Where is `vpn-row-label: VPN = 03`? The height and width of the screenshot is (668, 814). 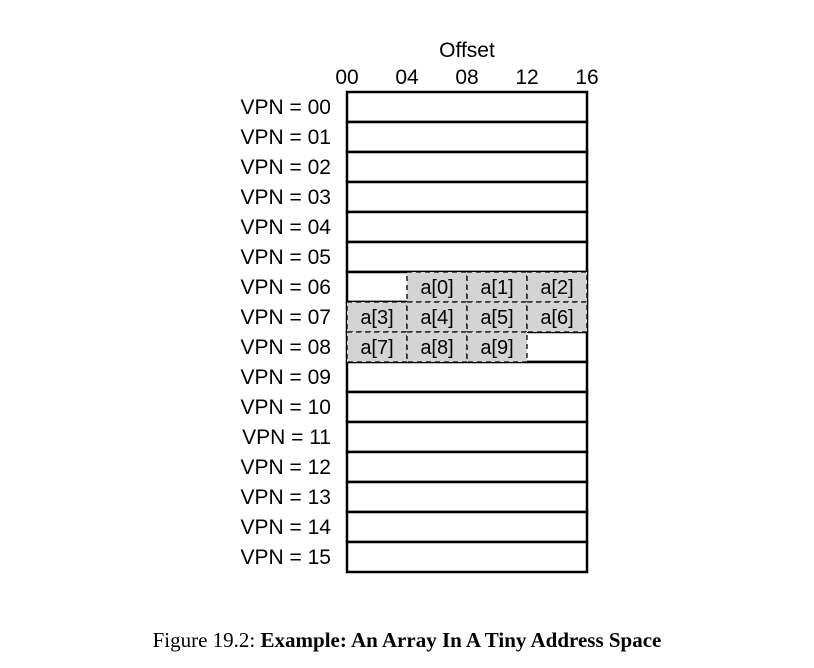 vpn-row-label: VPN = 03 is located at coordinates (286, 197).